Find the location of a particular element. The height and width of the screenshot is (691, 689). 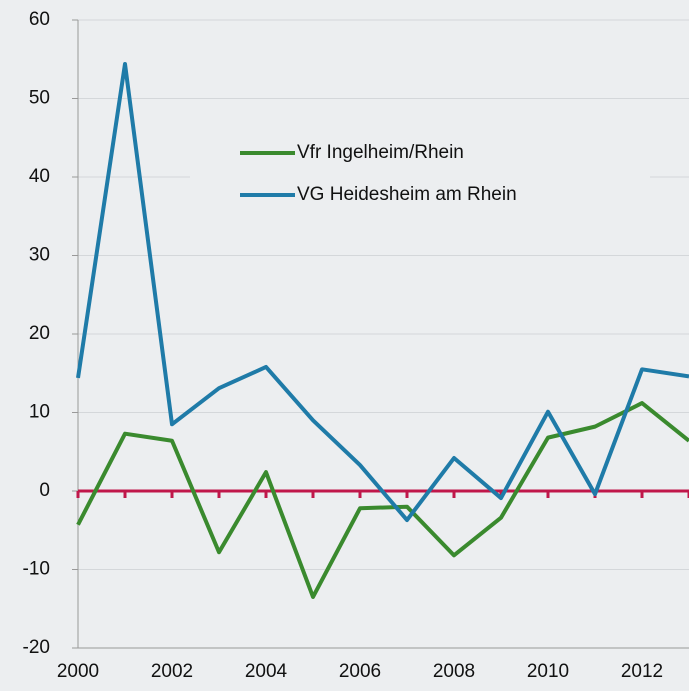

y-tick-label: 40 is located at coordinates (39, 176).